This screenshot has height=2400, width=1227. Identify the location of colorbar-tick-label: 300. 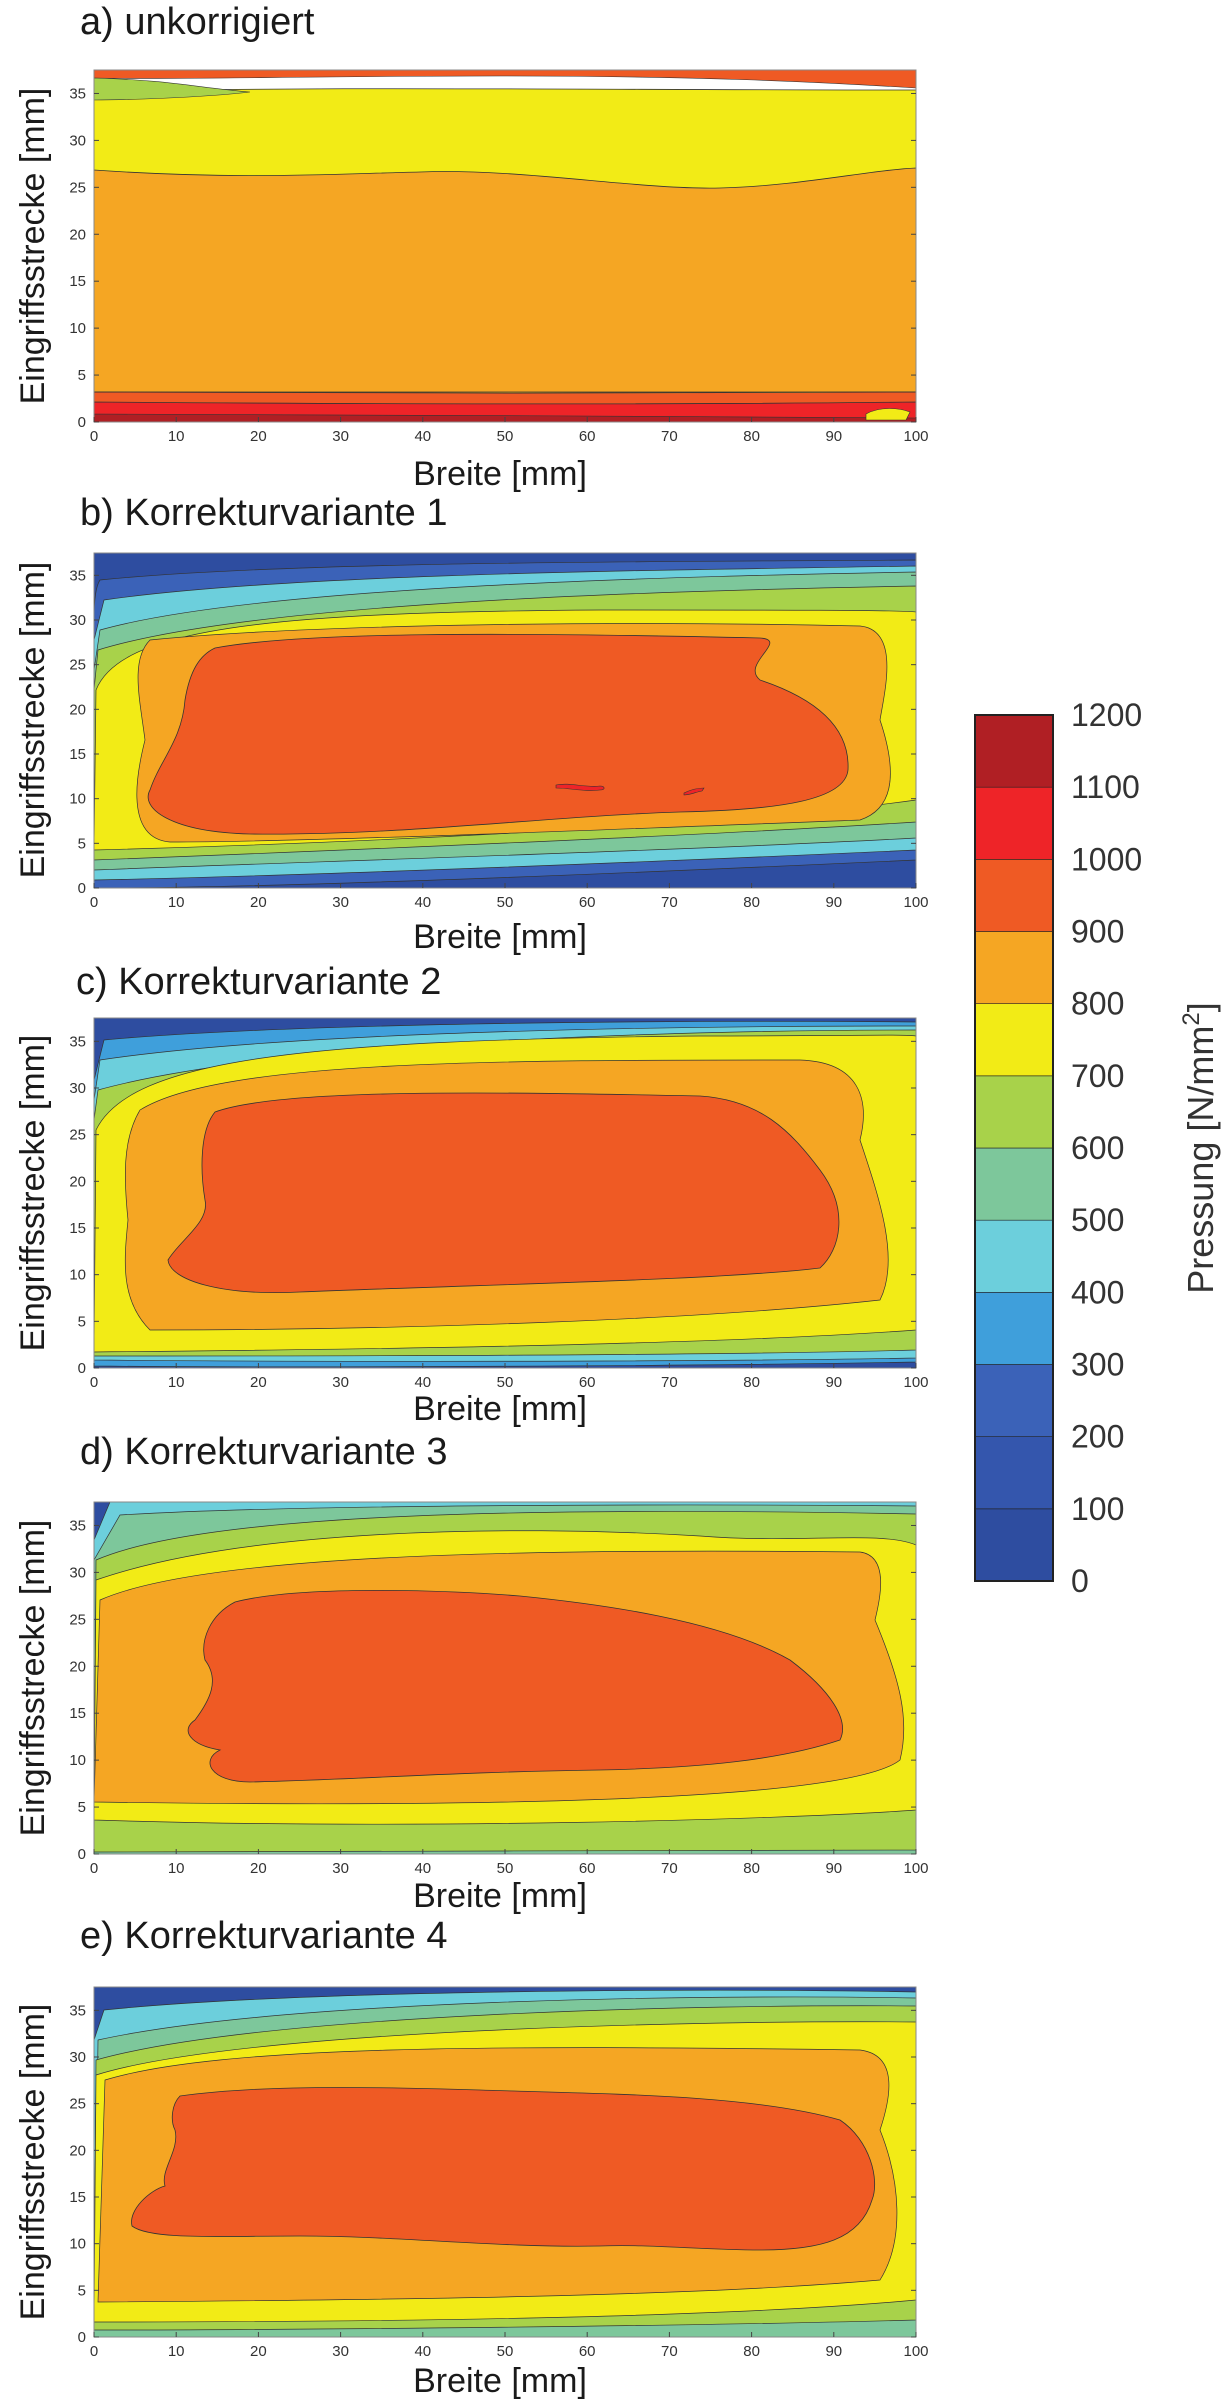
(1097, 1365).